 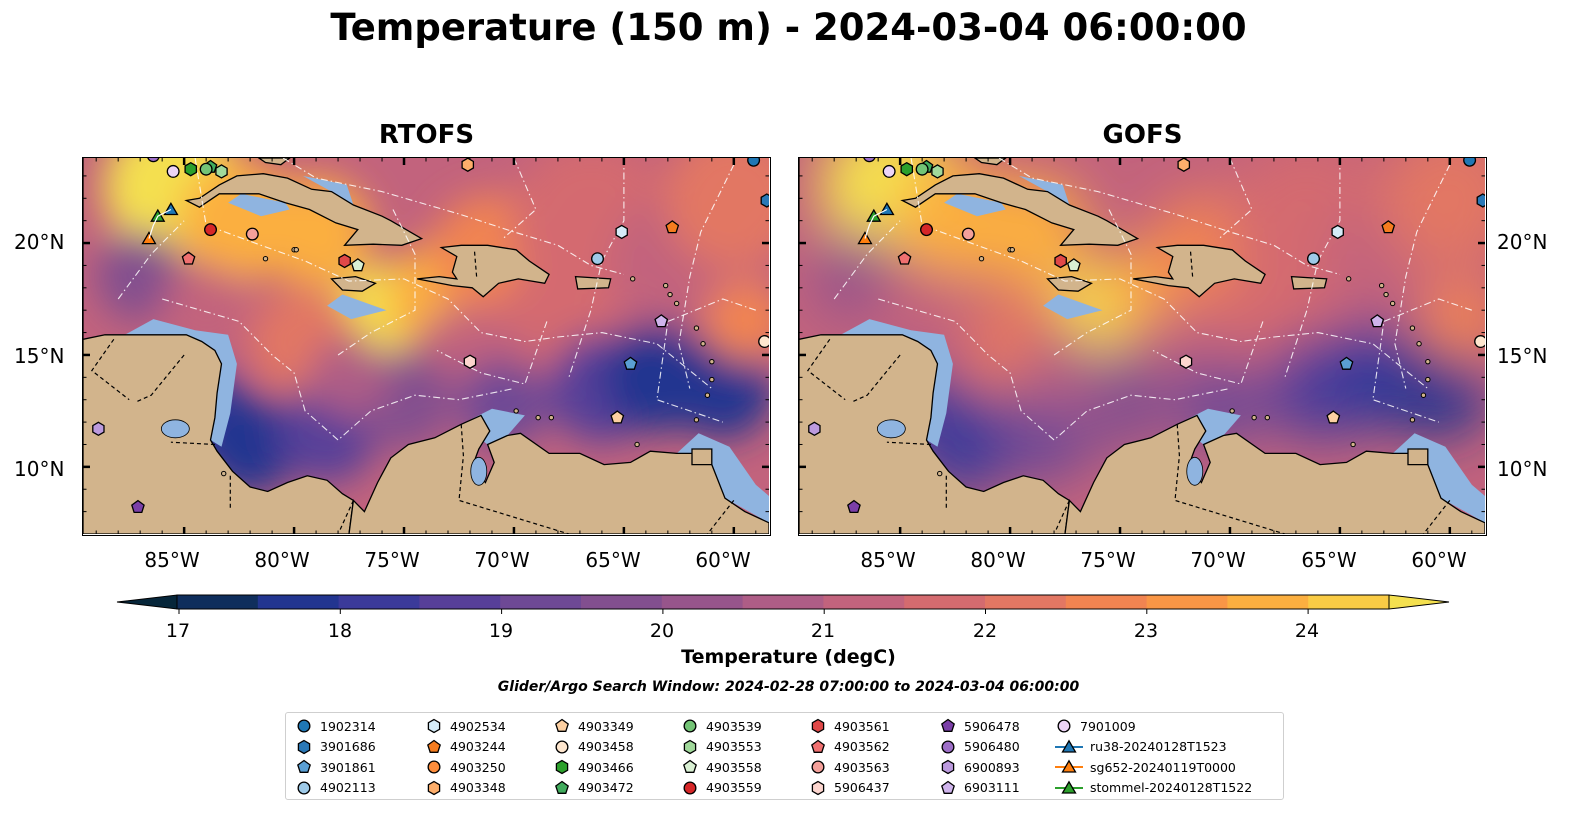 What do you see at coordinates (1095, 726) in the screenshot?
I see `legend-item-7901009: 7901009` at bounding box center [1095, 726].